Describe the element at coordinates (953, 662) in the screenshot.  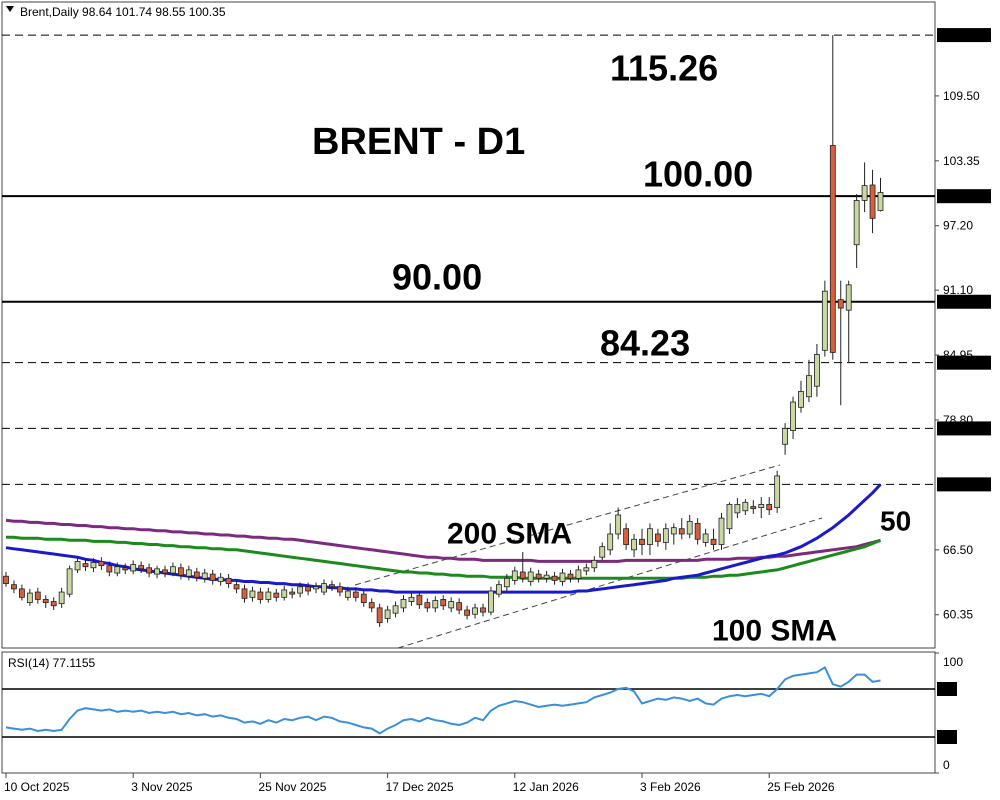
I see `rsi-tick-label: 100` at that location.